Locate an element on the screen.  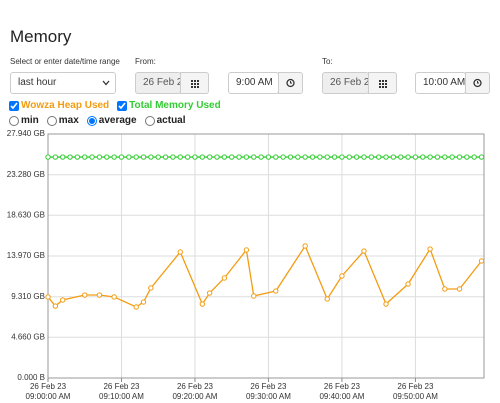
from-calendar is located at coordinates (194, 83).